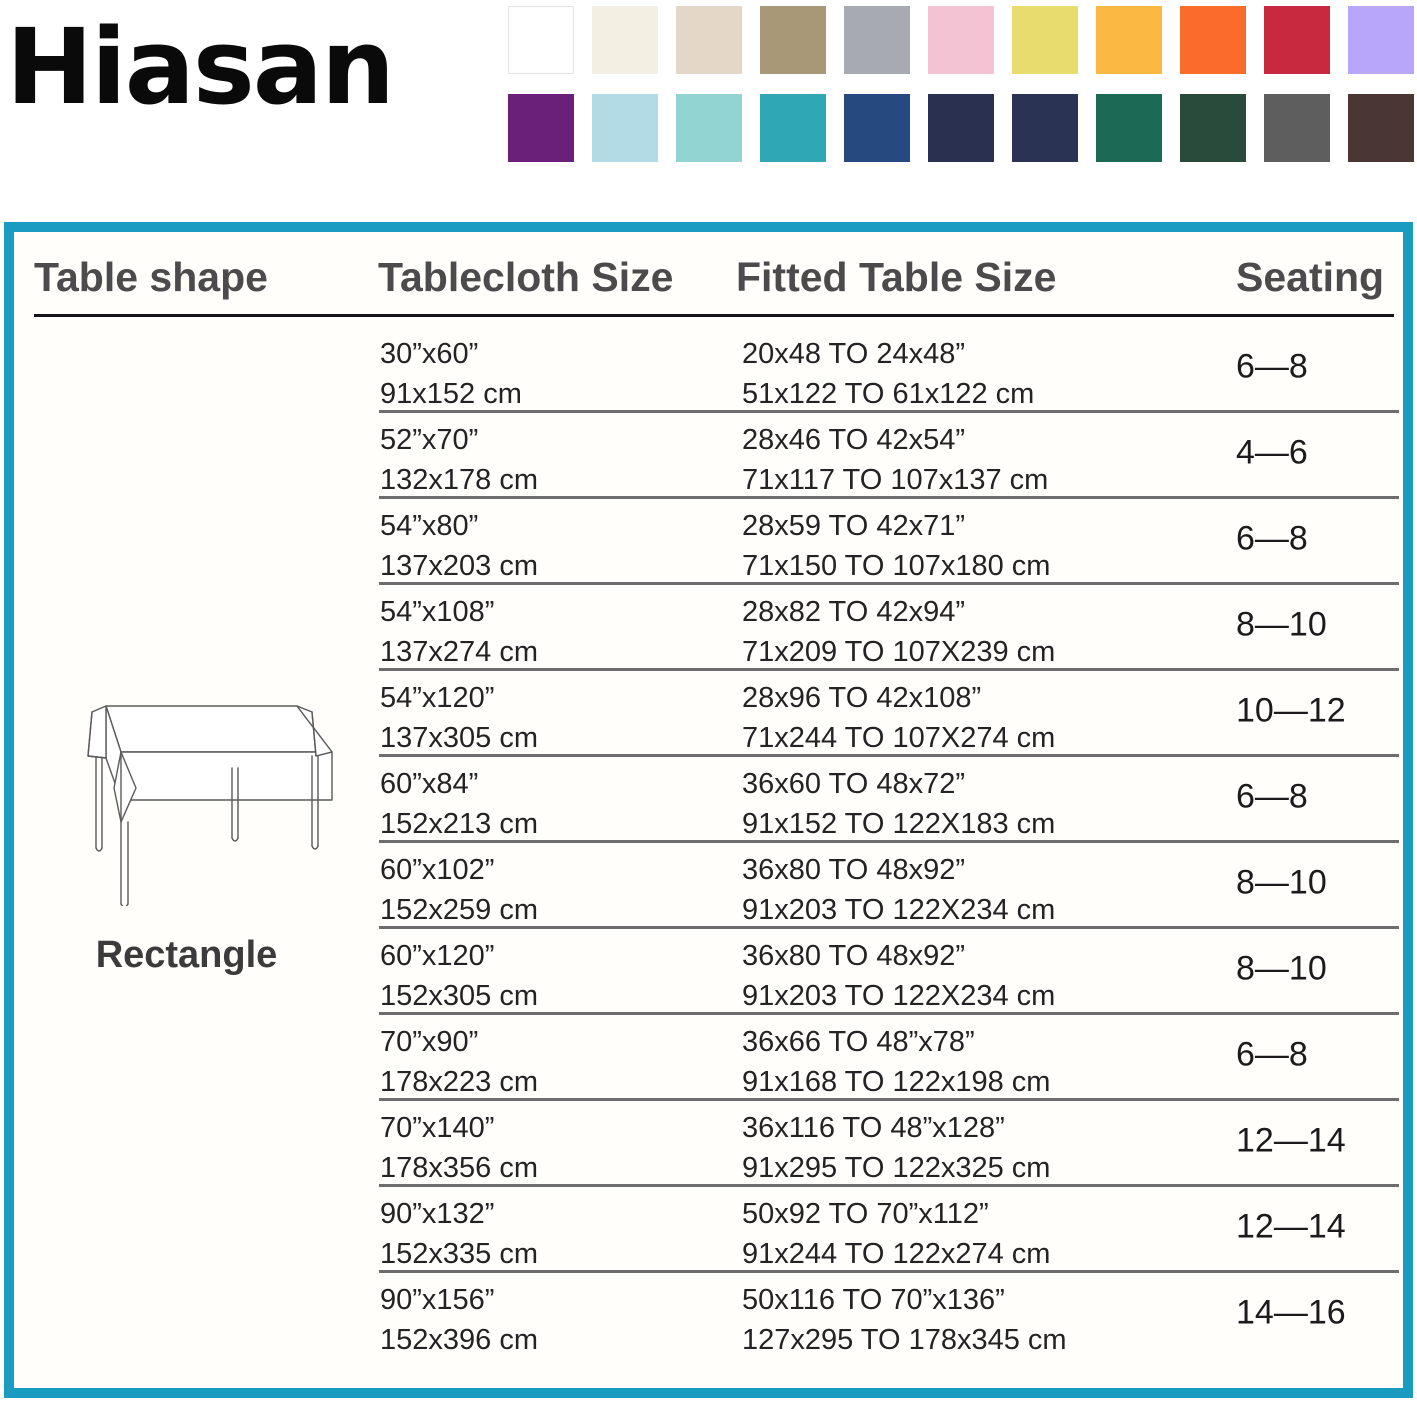 This screenshot has height=1402, width=1417. What do you see at coordinates (858, 1042) in the screenshot?
I see `fitted-size-inches: 36x66 TO 48”x78”` at bounding box center [858, 1042].